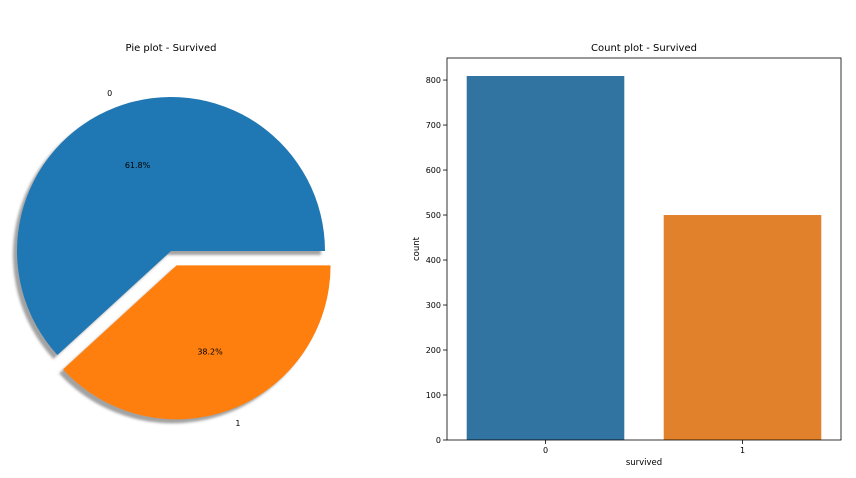 The width and height of the screenshot is (856, 478). What do you see at coordinates (109, 93) in the screenshot?
I see `pie-category-label: 0` at bounding box center [109, 93].